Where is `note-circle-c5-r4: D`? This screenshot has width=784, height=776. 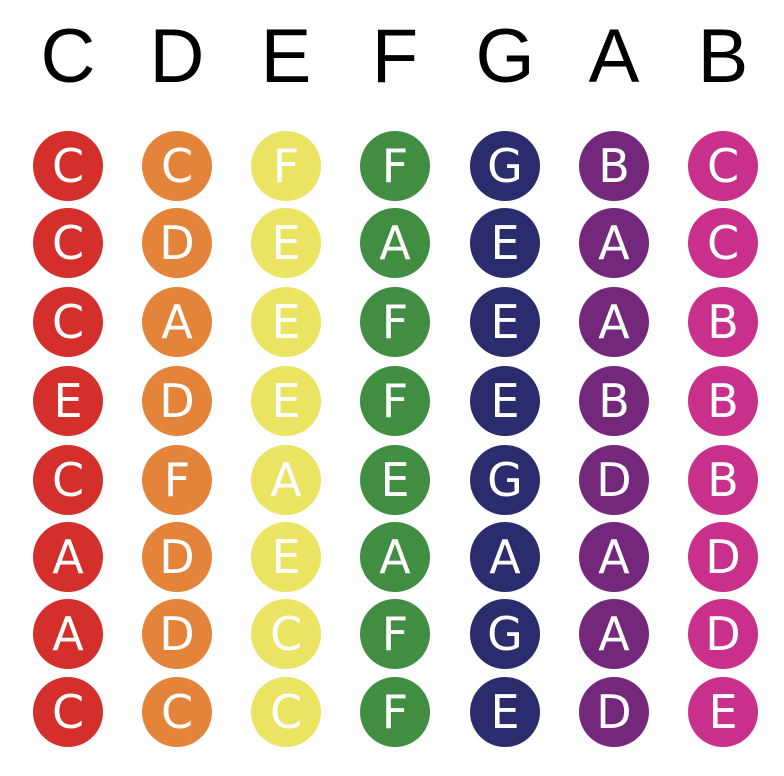
note-circle-c5-r4: D is located at coordinates (614, 480).